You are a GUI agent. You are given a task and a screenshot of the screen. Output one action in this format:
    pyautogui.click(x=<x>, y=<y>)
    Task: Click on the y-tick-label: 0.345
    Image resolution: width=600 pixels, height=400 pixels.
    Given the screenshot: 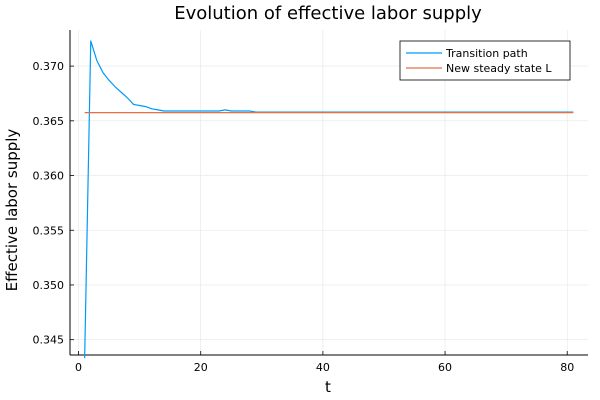 What is the action you would take?
    pyautogui.click(x=49, y=340)
    